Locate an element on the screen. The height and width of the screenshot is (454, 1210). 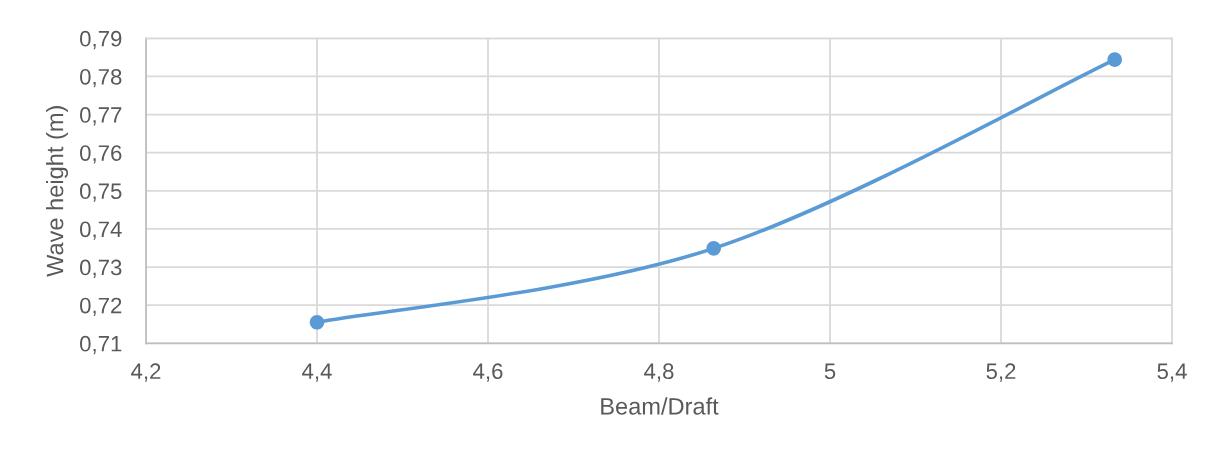
y-tick-label: 0,79 is located at coordinates (101, 40).